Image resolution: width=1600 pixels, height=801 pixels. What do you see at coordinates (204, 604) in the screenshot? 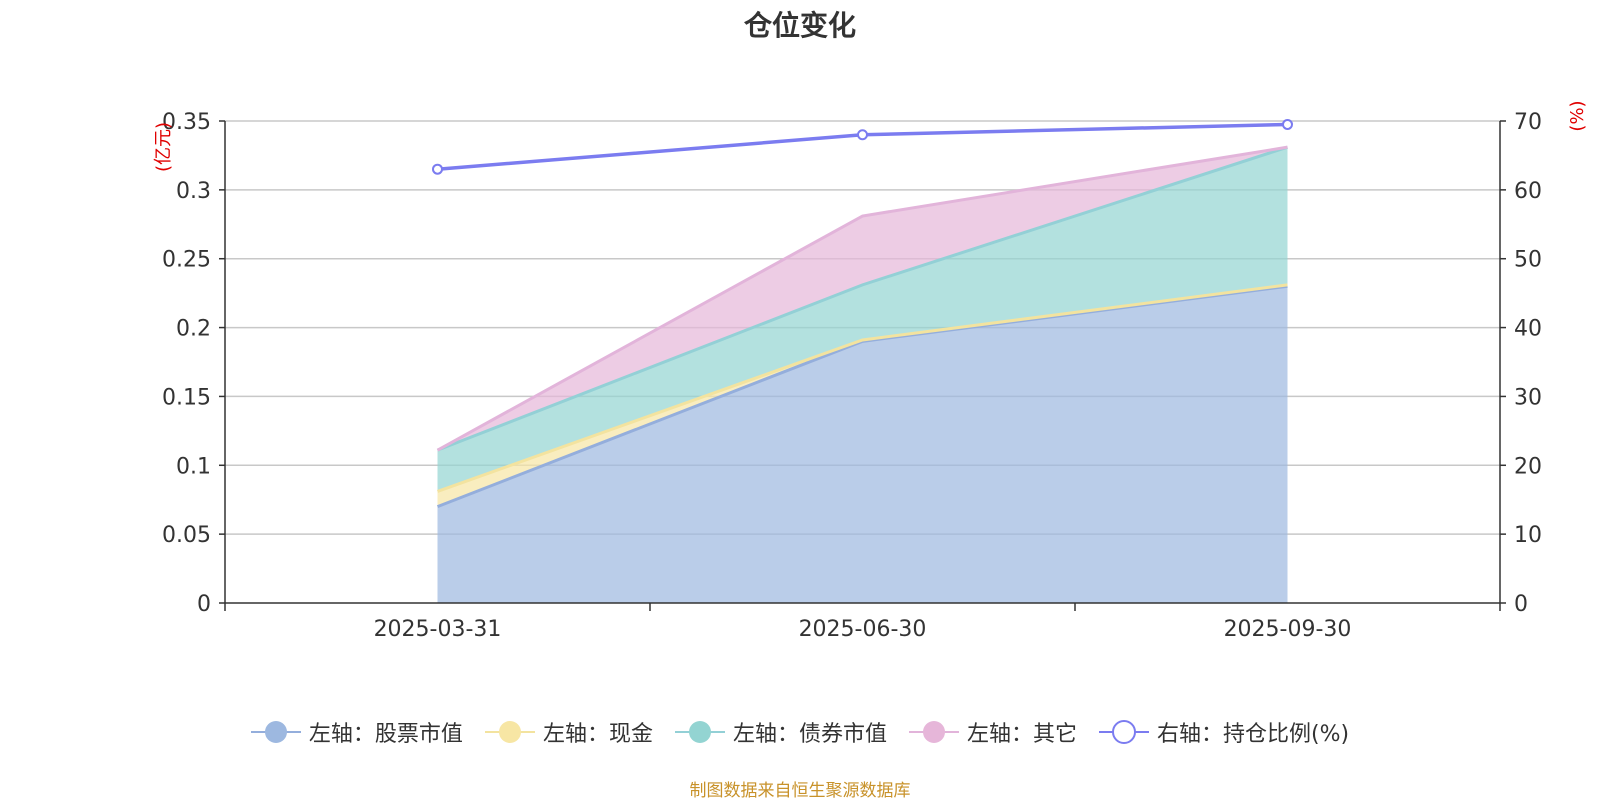
I see `left-tick-label: 0` at bounding box center [204, 604].